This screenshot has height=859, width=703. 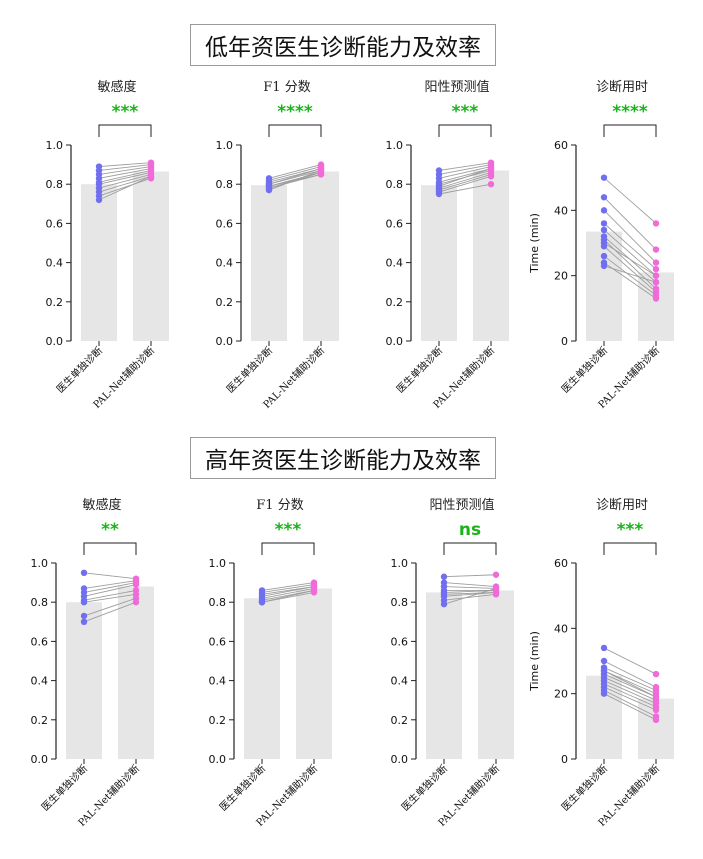 What do you see at coordinates (622, 87) in the screenshot?
I see `chart-title: 诊断用时` at bounding box center [622, 87].